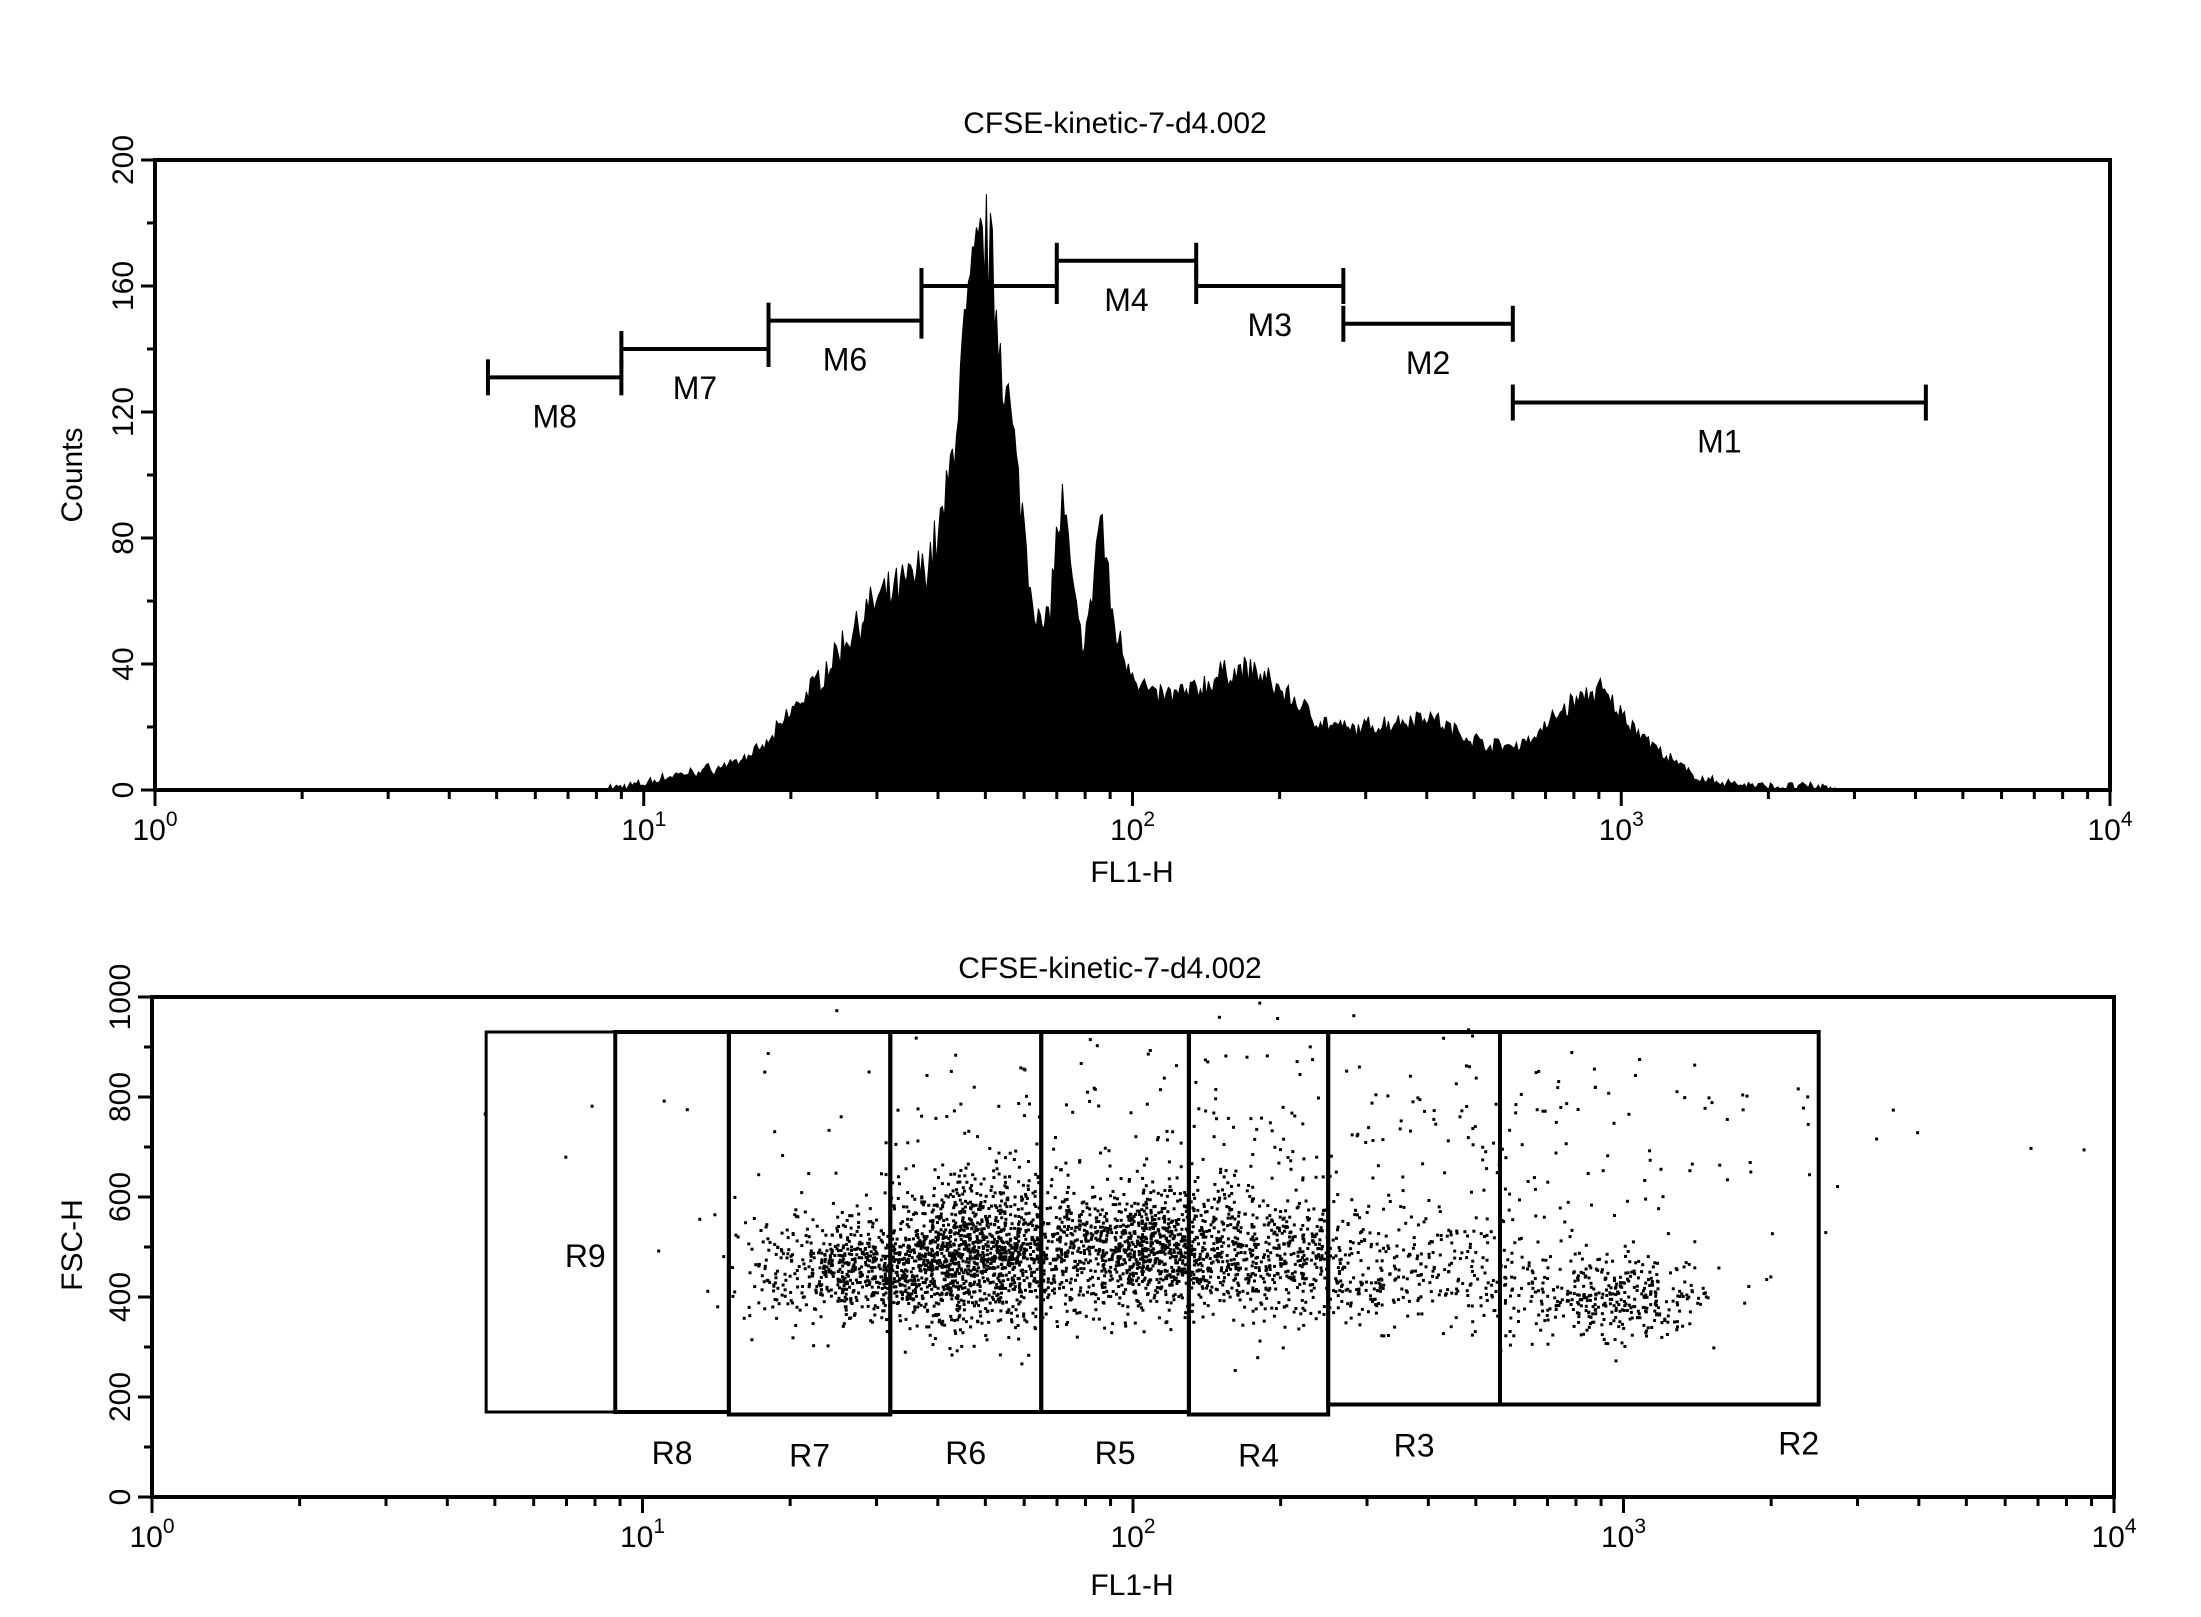 Image resolution: width=2201 pixels, height=1617 pixels. I want to click on marker-m5, so click(989, 286).